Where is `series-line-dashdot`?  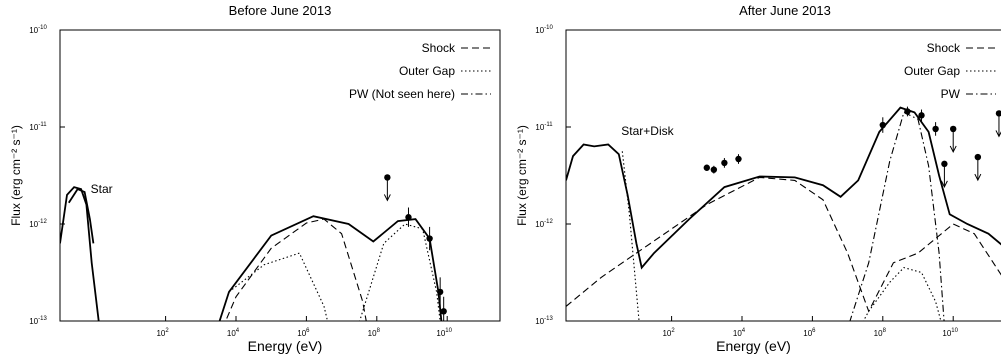
series-line-dashdot is located at coordinates (897, 216).